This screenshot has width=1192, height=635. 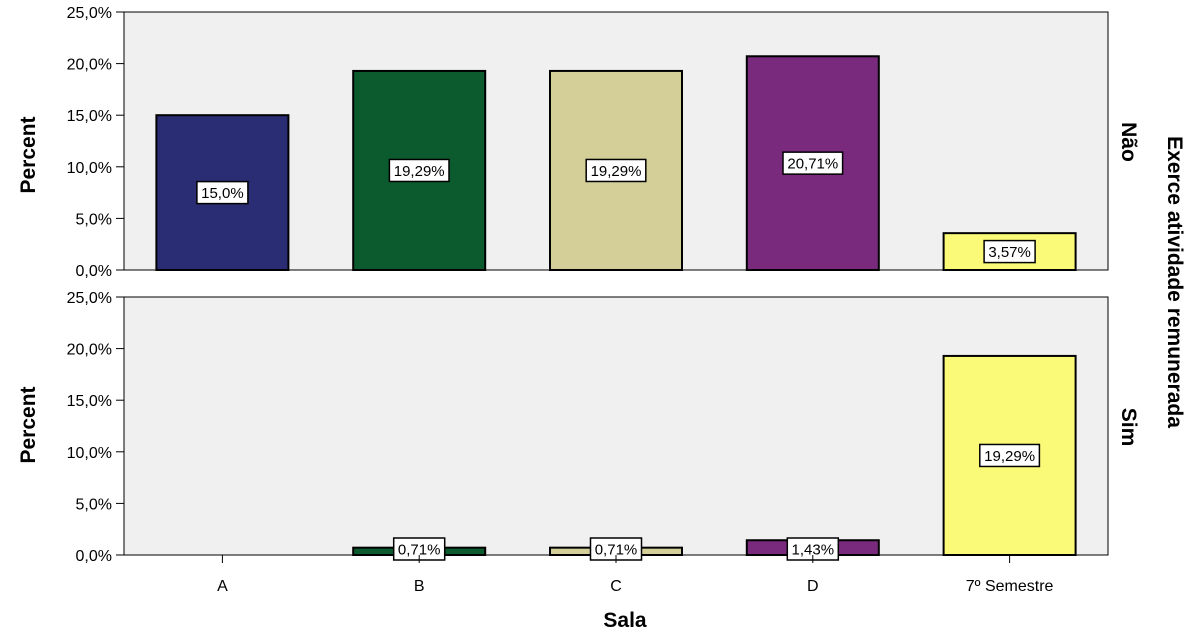 What do you see at coordinates (1174, 282) in the screenshot?
I see `facet-axis-title: Exerce atividade remunerada` at bounding box center [1174, 282].